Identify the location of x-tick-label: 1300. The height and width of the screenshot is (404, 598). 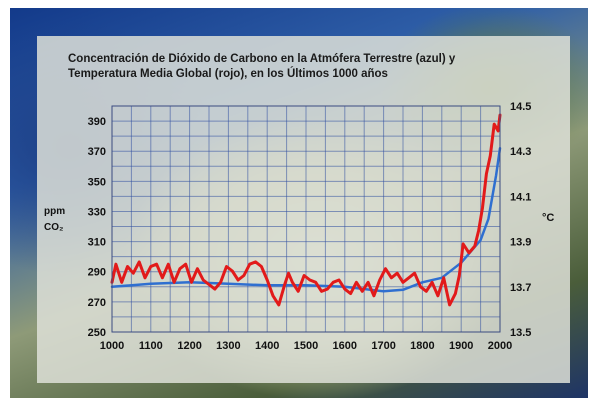
(228, 346).